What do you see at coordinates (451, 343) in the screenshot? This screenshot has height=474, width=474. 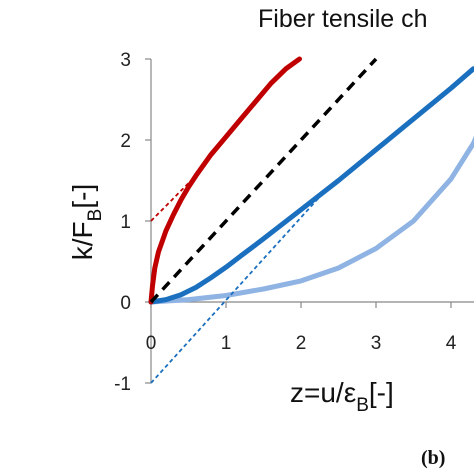 I see `x-tick-label: 4` at bounding box center [451, 343].